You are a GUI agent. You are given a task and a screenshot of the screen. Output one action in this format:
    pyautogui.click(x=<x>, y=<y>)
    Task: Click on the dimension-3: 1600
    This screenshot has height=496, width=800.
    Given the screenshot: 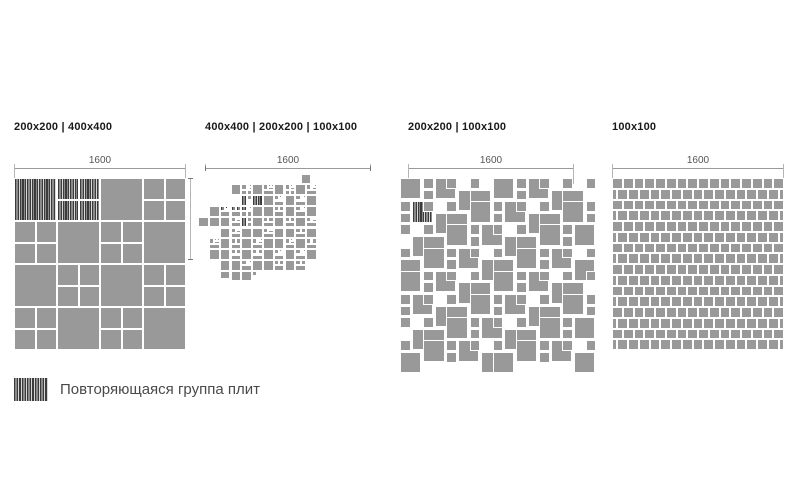 What is the action you would take?
    pyautogui.click(x=491, y=169)
    